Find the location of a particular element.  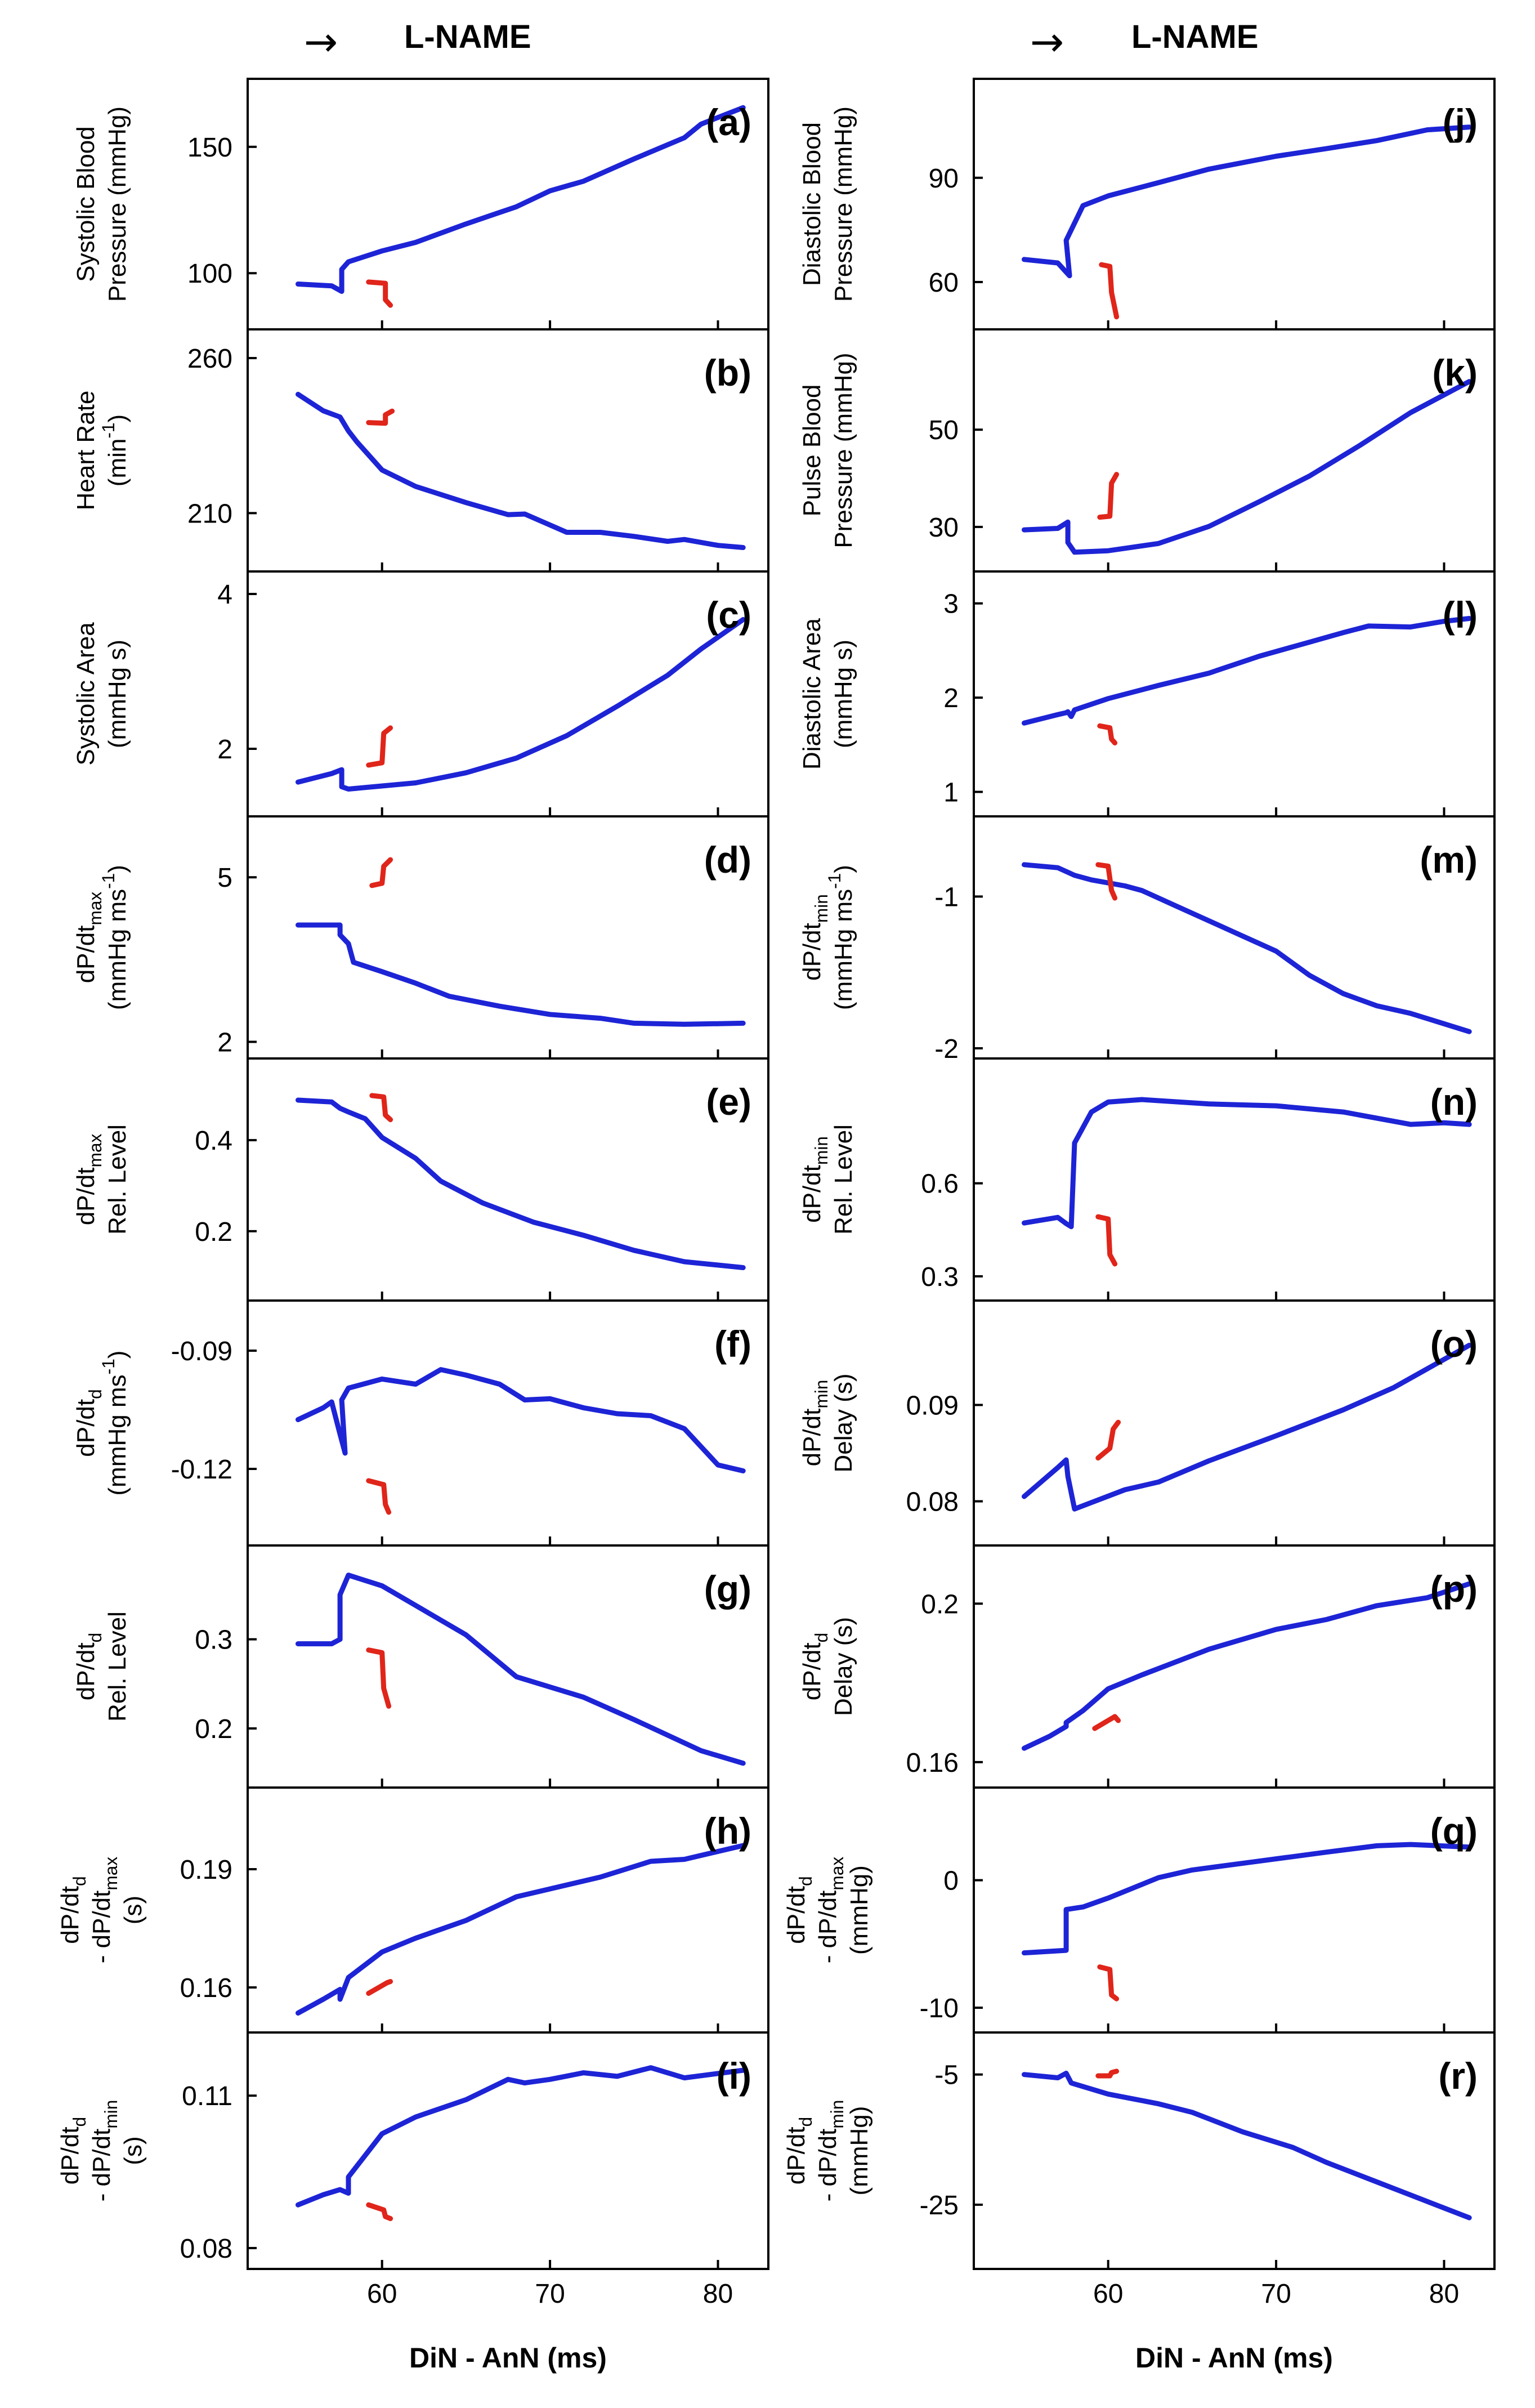

y-axis-label: dP/dtmax​ is located at coordinates (89, 1180).